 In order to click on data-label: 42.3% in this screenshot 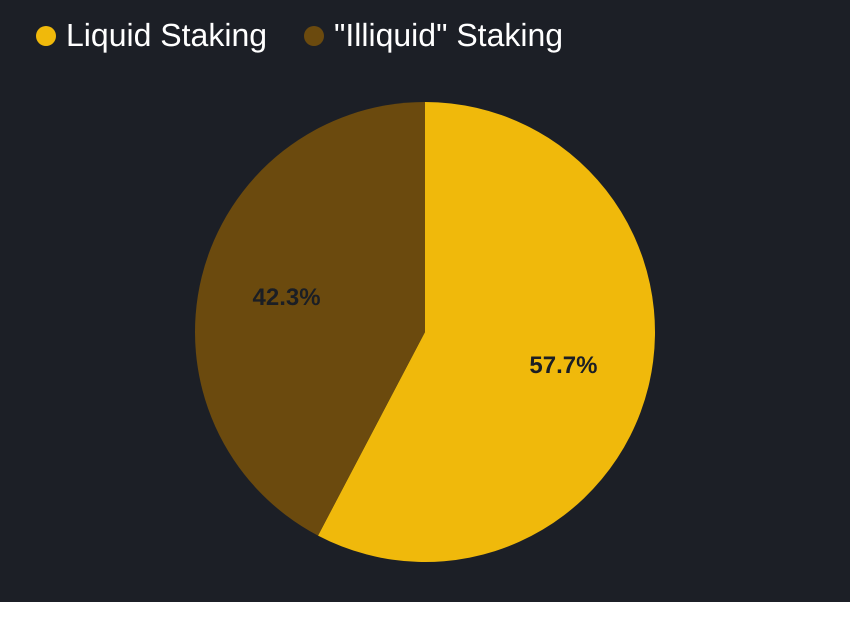, I will do `click(286, 297)`.